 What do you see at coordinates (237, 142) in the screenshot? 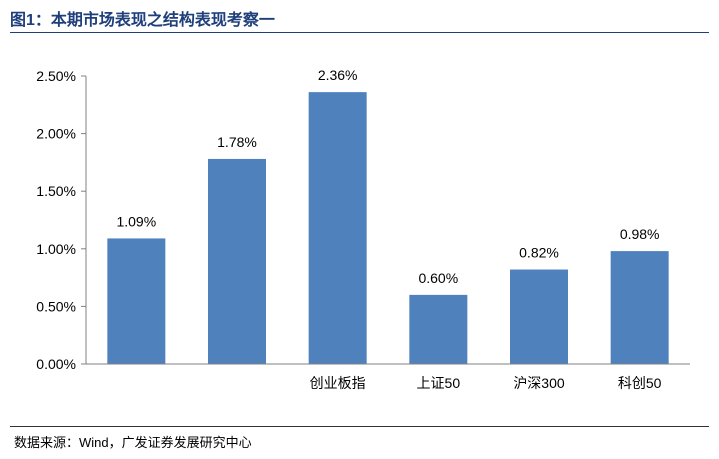
I see `bar-value-label: 1.78%` at bounding box center [237, 142].